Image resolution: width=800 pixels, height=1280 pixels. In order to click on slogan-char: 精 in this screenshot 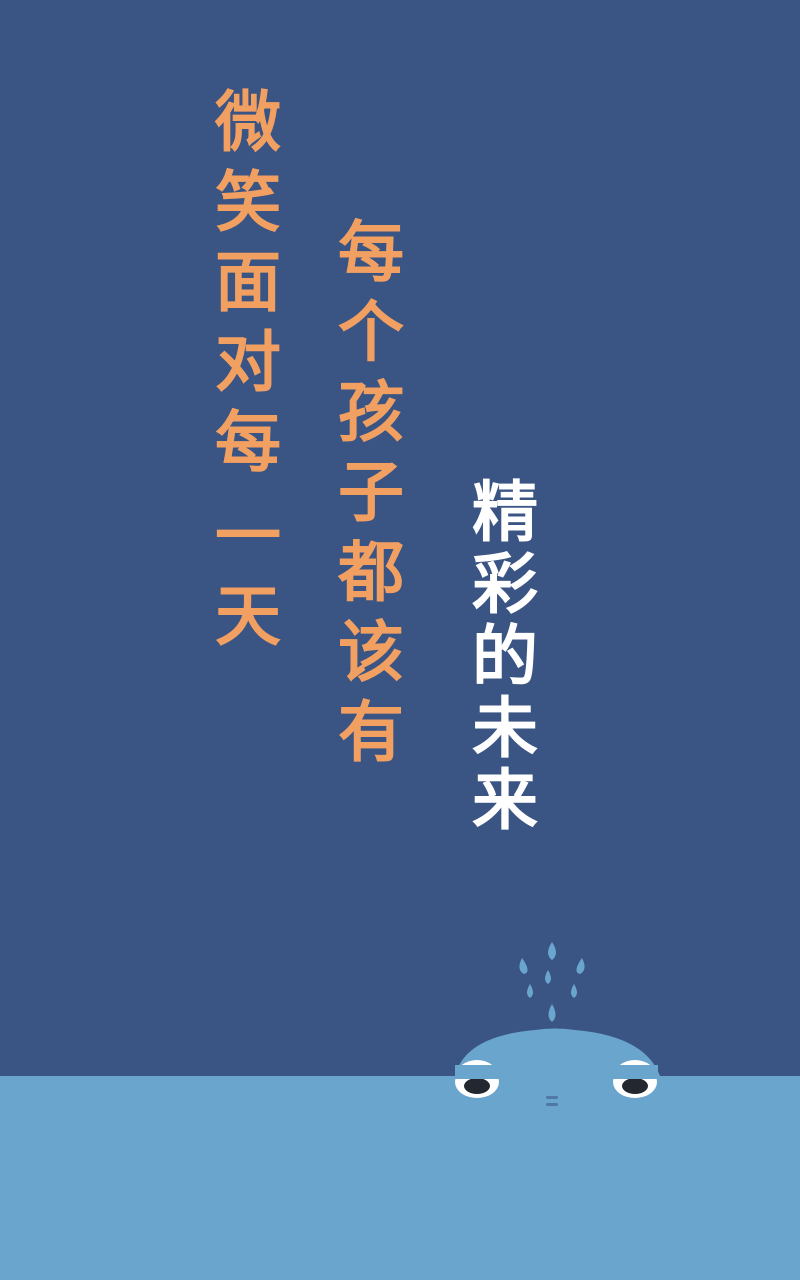, I will do `click(505, 512)`.